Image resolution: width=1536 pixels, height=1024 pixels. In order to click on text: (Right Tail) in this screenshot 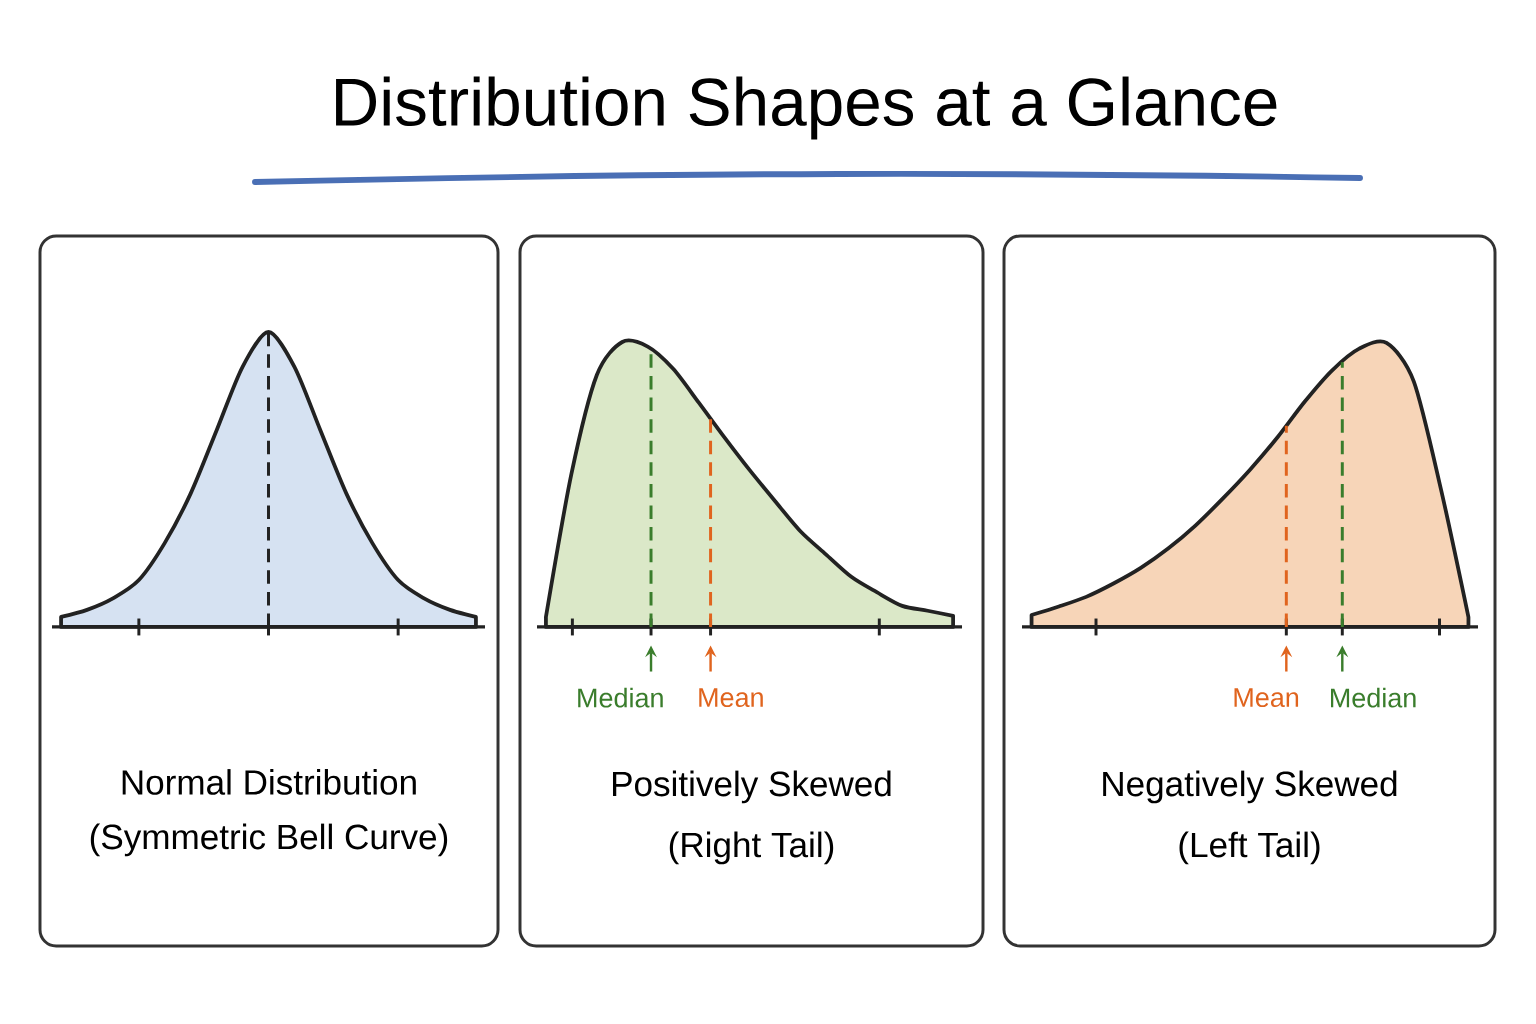, I will do `click(751, 848)`.